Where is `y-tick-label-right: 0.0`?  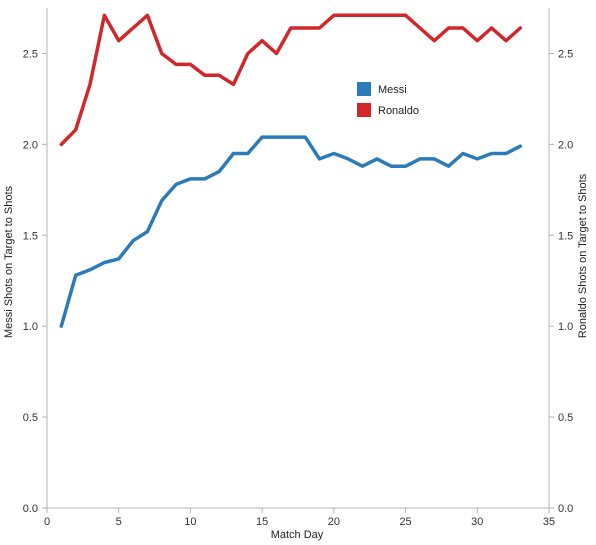 y-tick-label-right: 0.0 is located at coordinates (565, 509).